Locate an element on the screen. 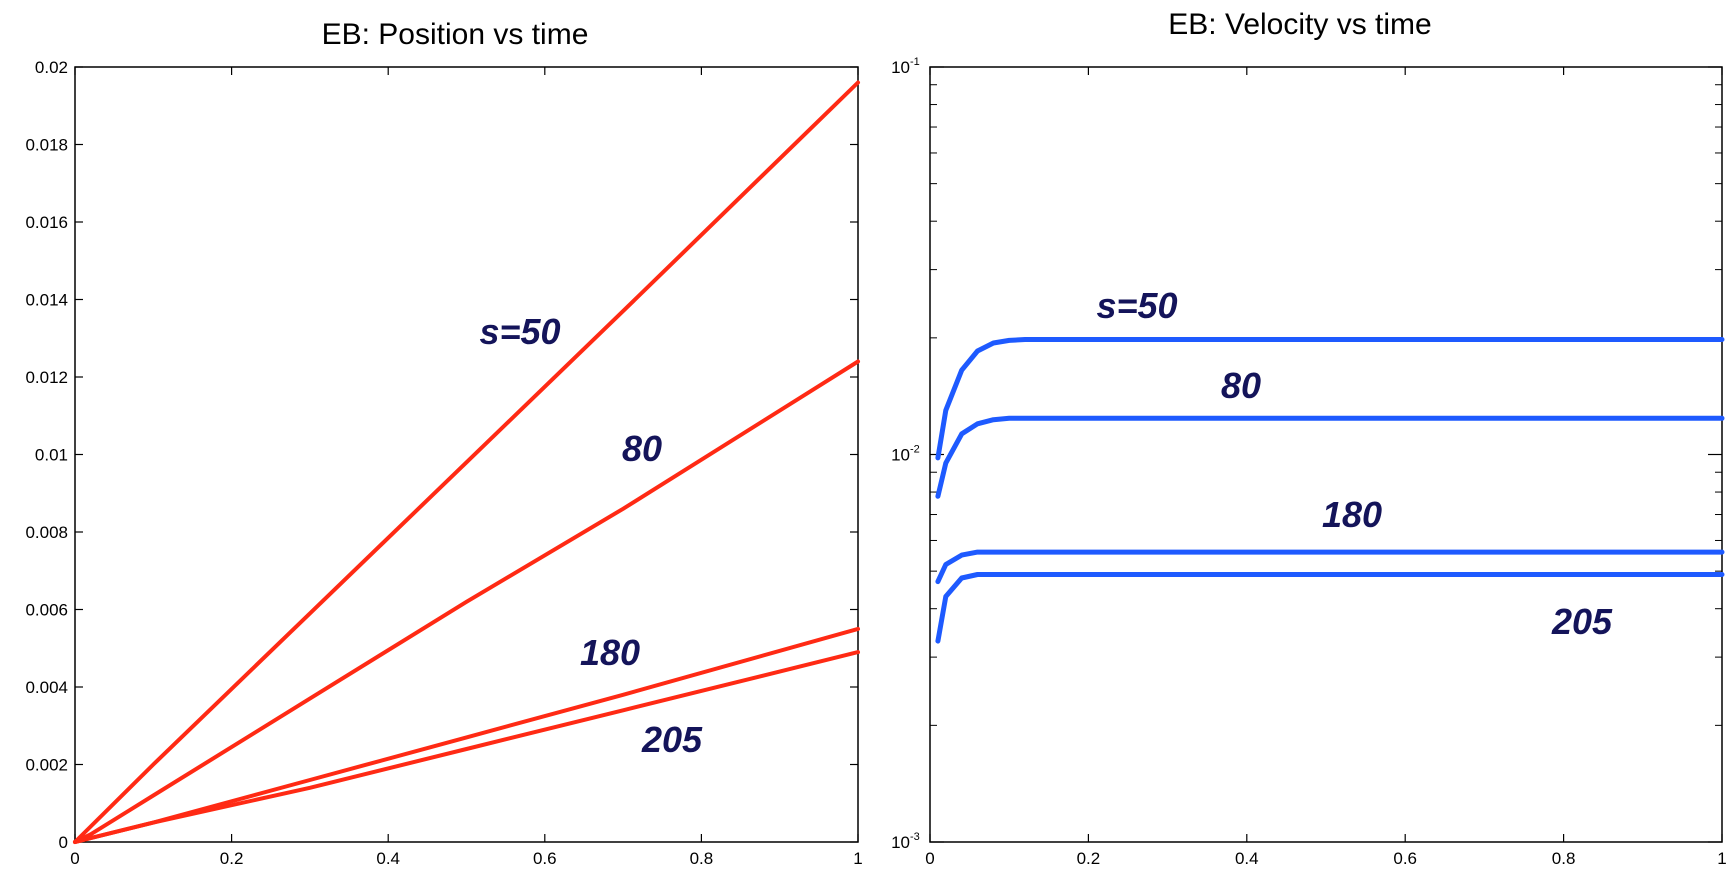 This screenshot has height=873, width=1728. y-tick-label: 0.006 is located at coordinates (46, 610).